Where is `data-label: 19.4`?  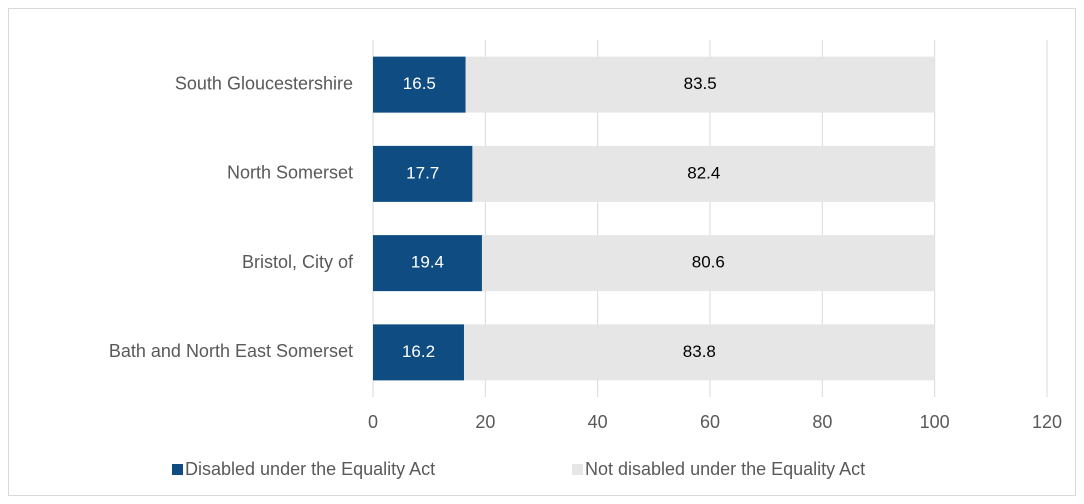
data-label: 19.4 is located at coordinates (427, 262).